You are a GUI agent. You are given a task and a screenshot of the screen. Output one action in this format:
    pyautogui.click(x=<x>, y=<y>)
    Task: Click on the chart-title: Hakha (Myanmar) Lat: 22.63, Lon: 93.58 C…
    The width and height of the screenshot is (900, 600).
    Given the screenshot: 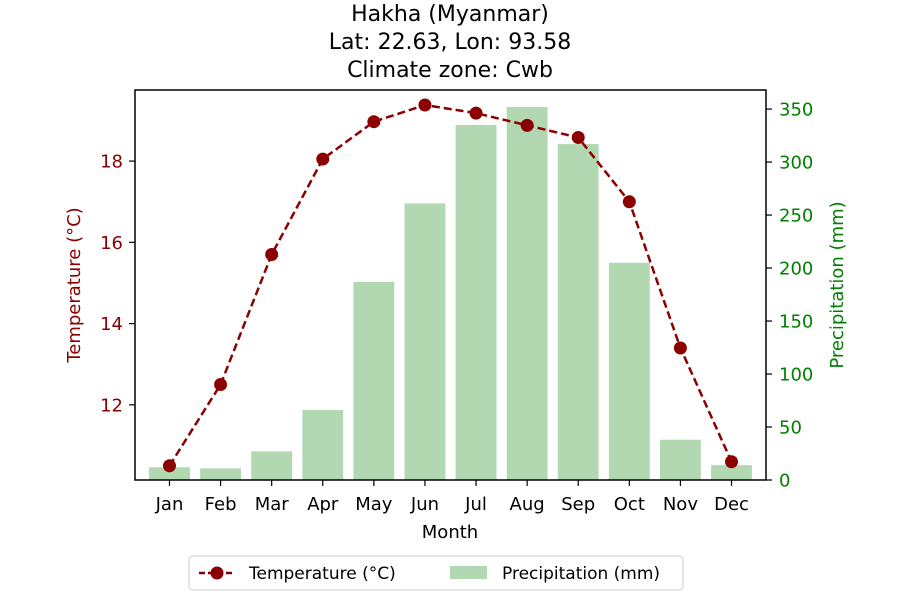 What is the action you would take?
    pyautogui.click(x=450, y=42)
    